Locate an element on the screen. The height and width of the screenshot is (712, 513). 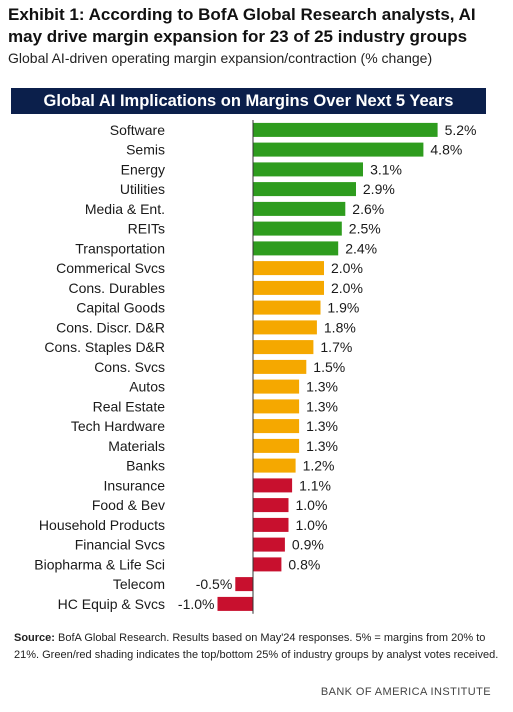
bar-capital-goods is located at coordinates (287, 307).